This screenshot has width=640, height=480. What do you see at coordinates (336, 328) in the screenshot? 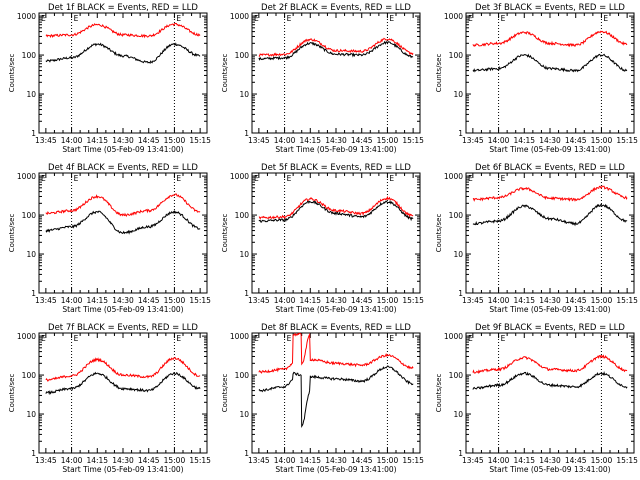
I see `chart-title: Det 8f BLACK = Events, RED = LLD` at bounding box center [336, 328].